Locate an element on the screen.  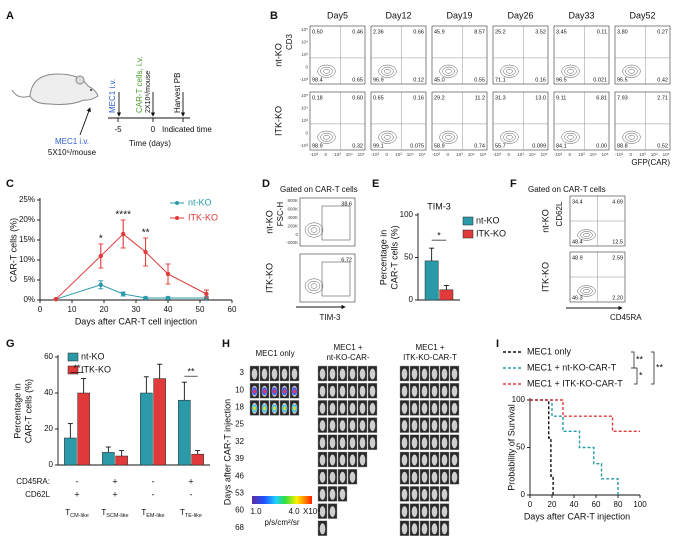
day-label: 39 is located at coordinates (239, 458).